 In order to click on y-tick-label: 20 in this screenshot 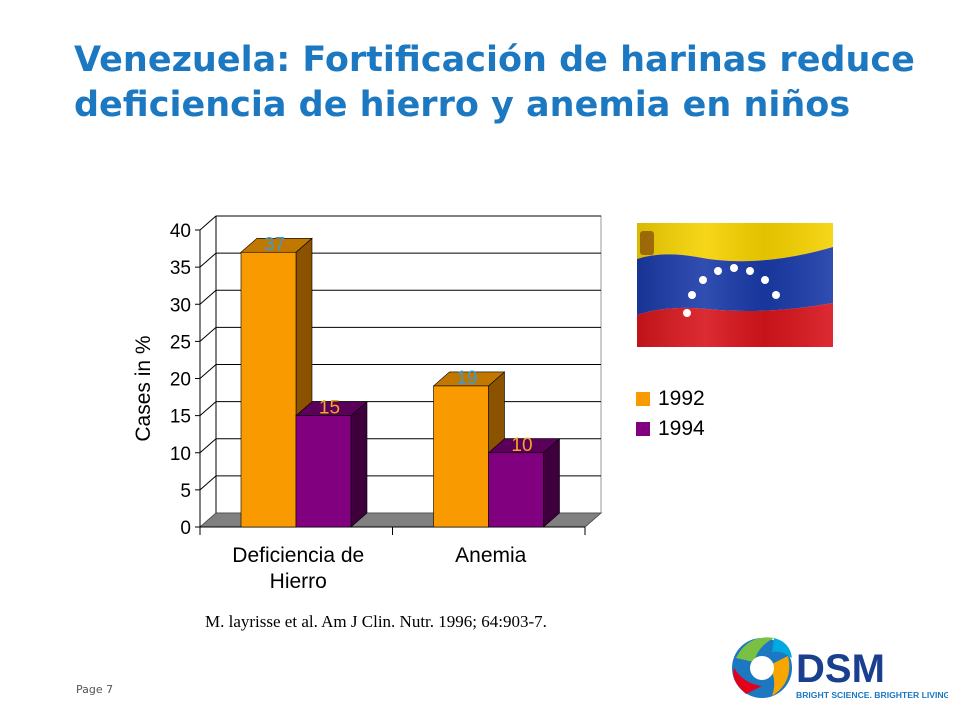, I will do `click(180, 380)`.